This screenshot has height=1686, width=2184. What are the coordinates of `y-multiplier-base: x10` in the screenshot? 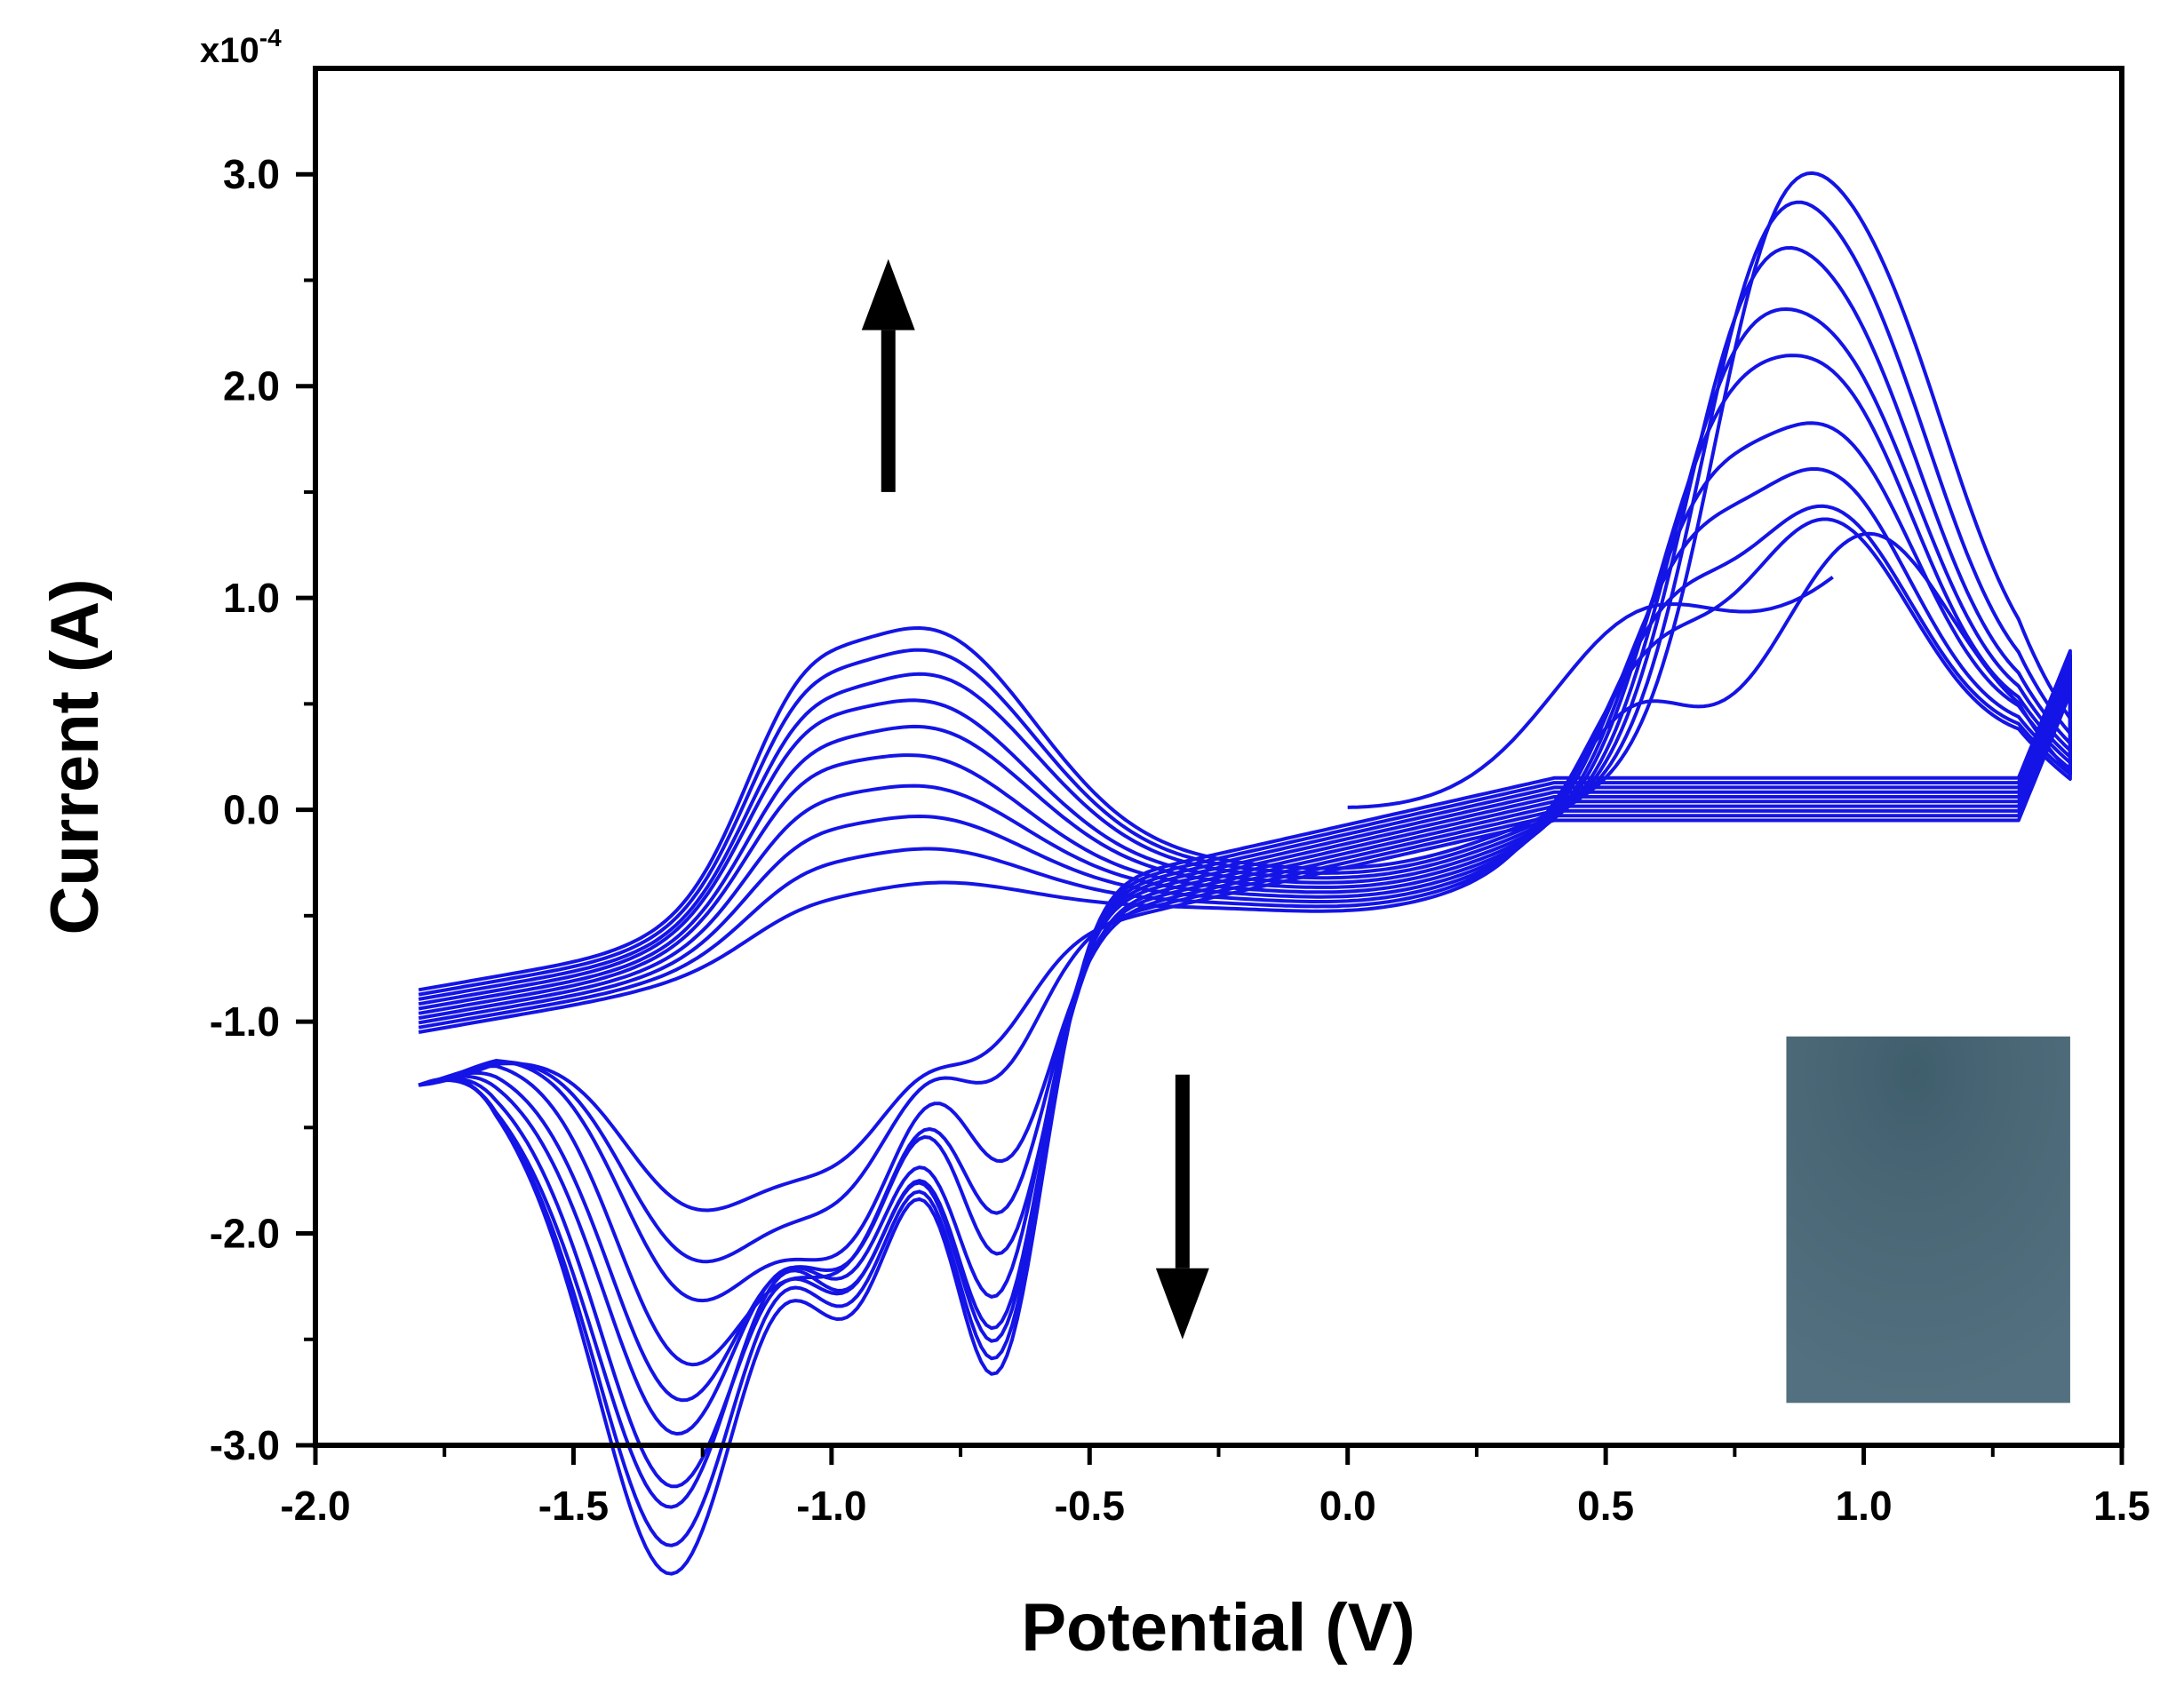 It's located at (230, 51).